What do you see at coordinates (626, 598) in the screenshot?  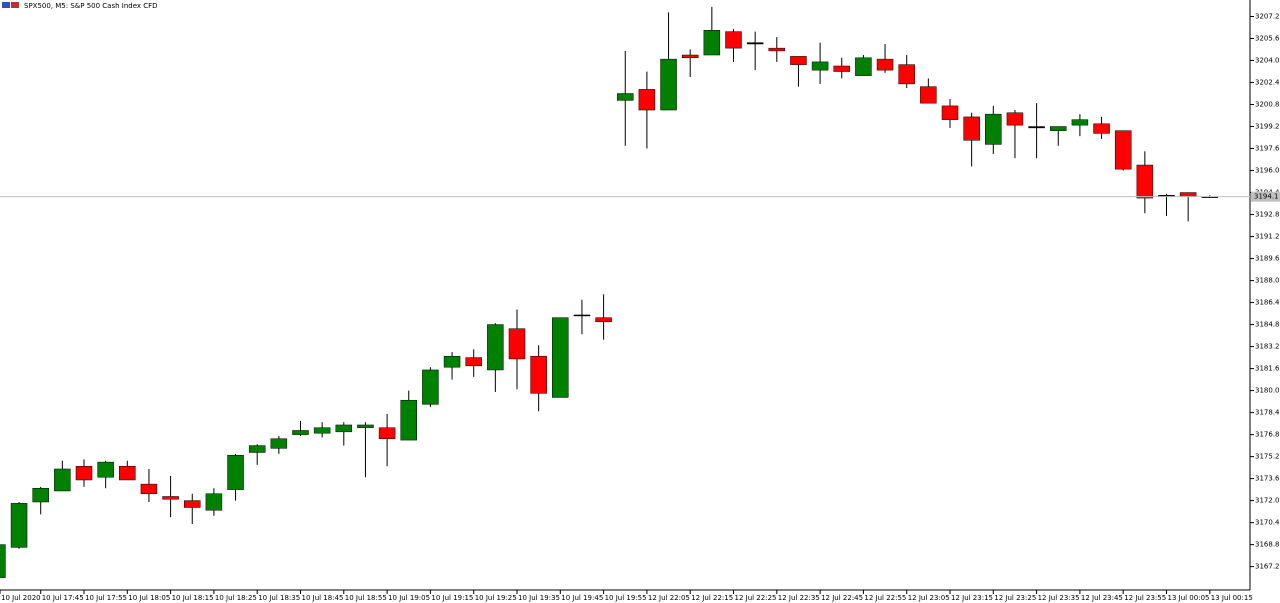 I see `x-tick-label: 10 Jul 19:55` at bounding box center [626, 598].